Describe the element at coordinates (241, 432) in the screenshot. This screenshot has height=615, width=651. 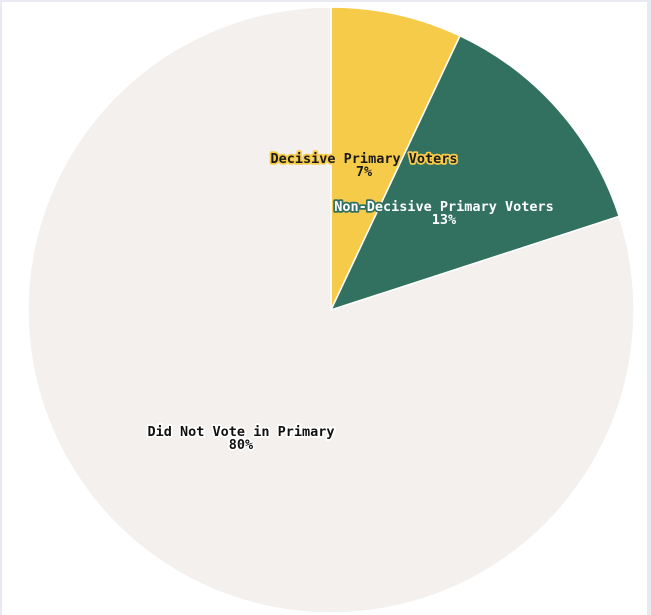
I see `slice-label-did-not-vote-in-primary: Did Not Vote in Primary` at that location.